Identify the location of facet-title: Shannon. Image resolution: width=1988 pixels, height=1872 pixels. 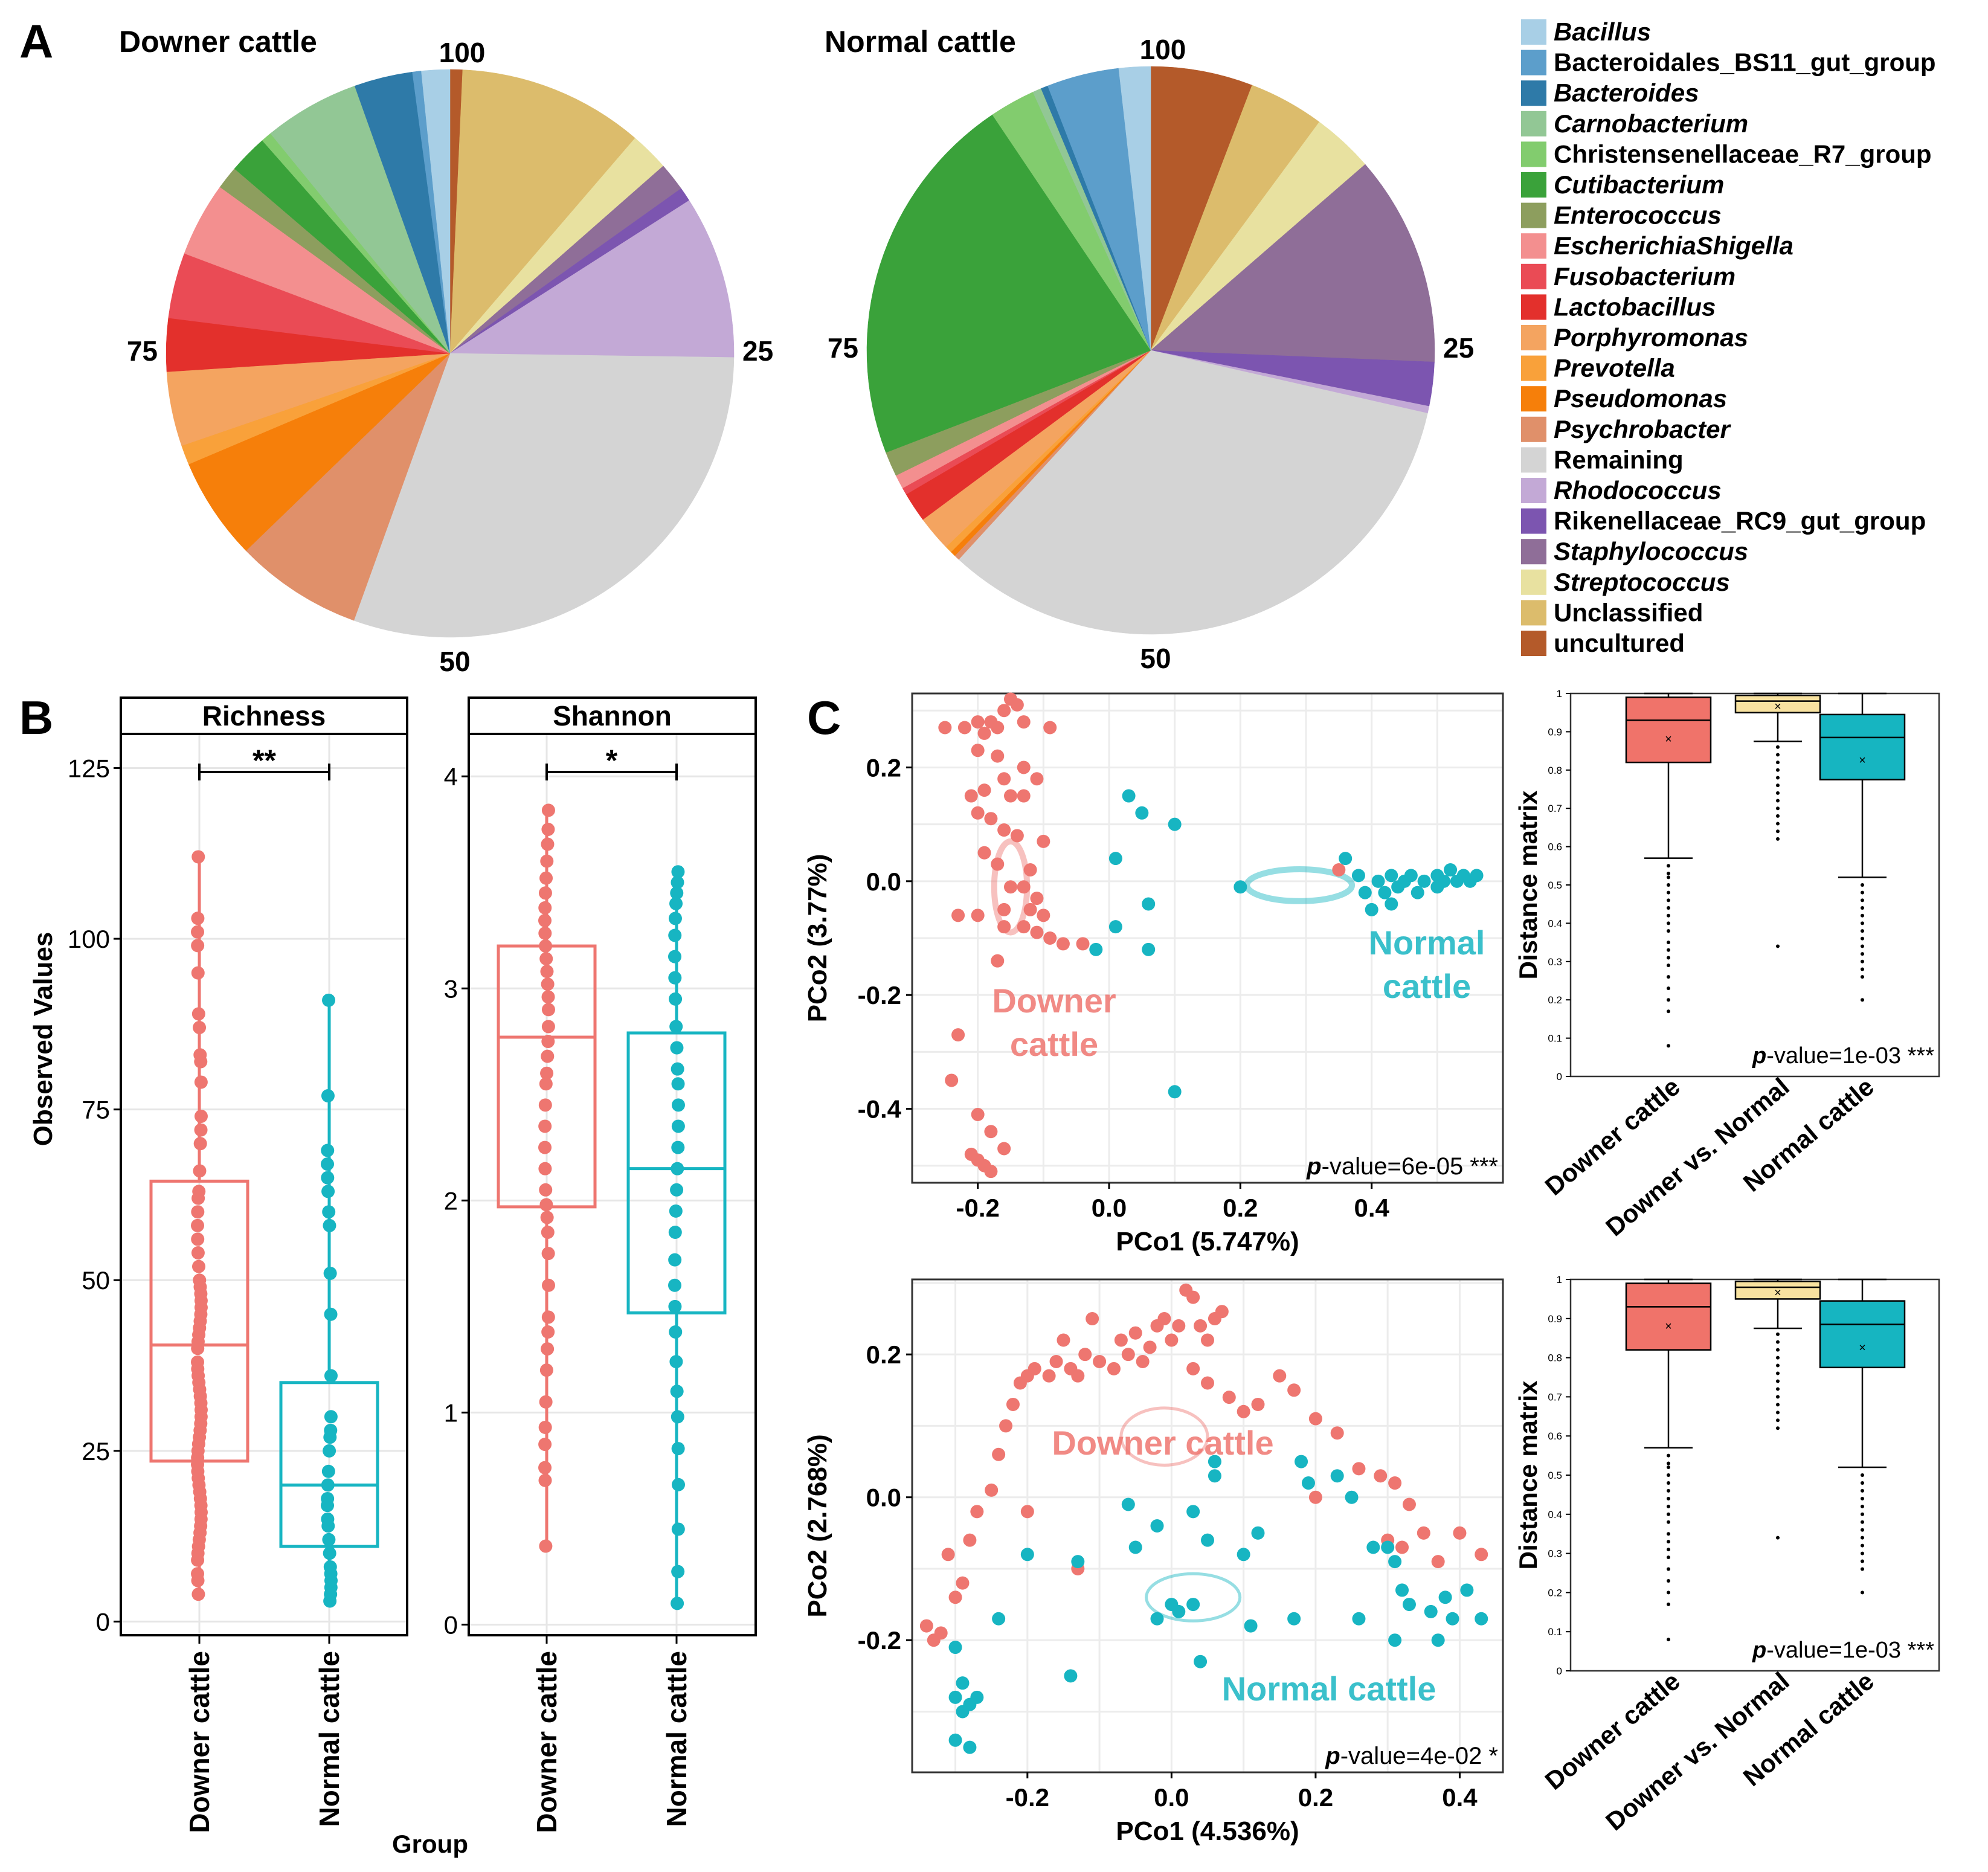
(612, 716).